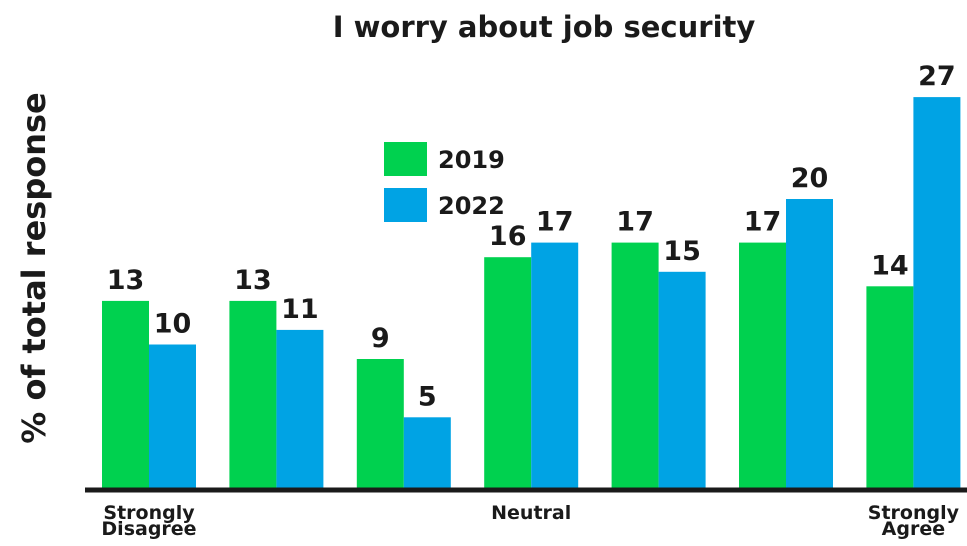 The width and height of the screenshot is (967, 546). Describe the element at coordinates (471, 160) in the screenshot. I see `legend-label-2019: 2019` at that location.